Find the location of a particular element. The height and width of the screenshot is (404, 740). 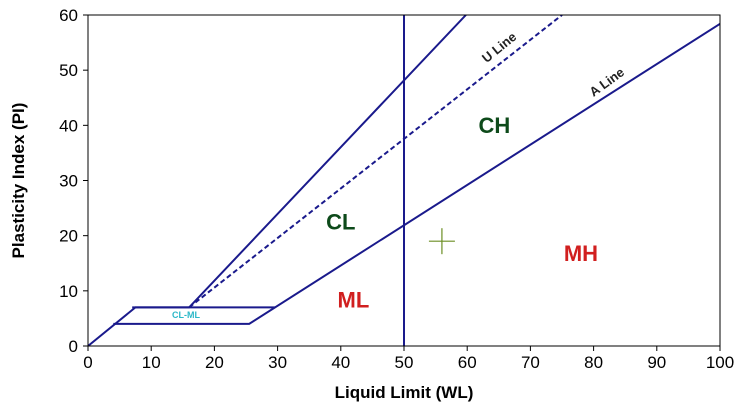

x-tick-label: 70 is located at coordinates (530, 362).